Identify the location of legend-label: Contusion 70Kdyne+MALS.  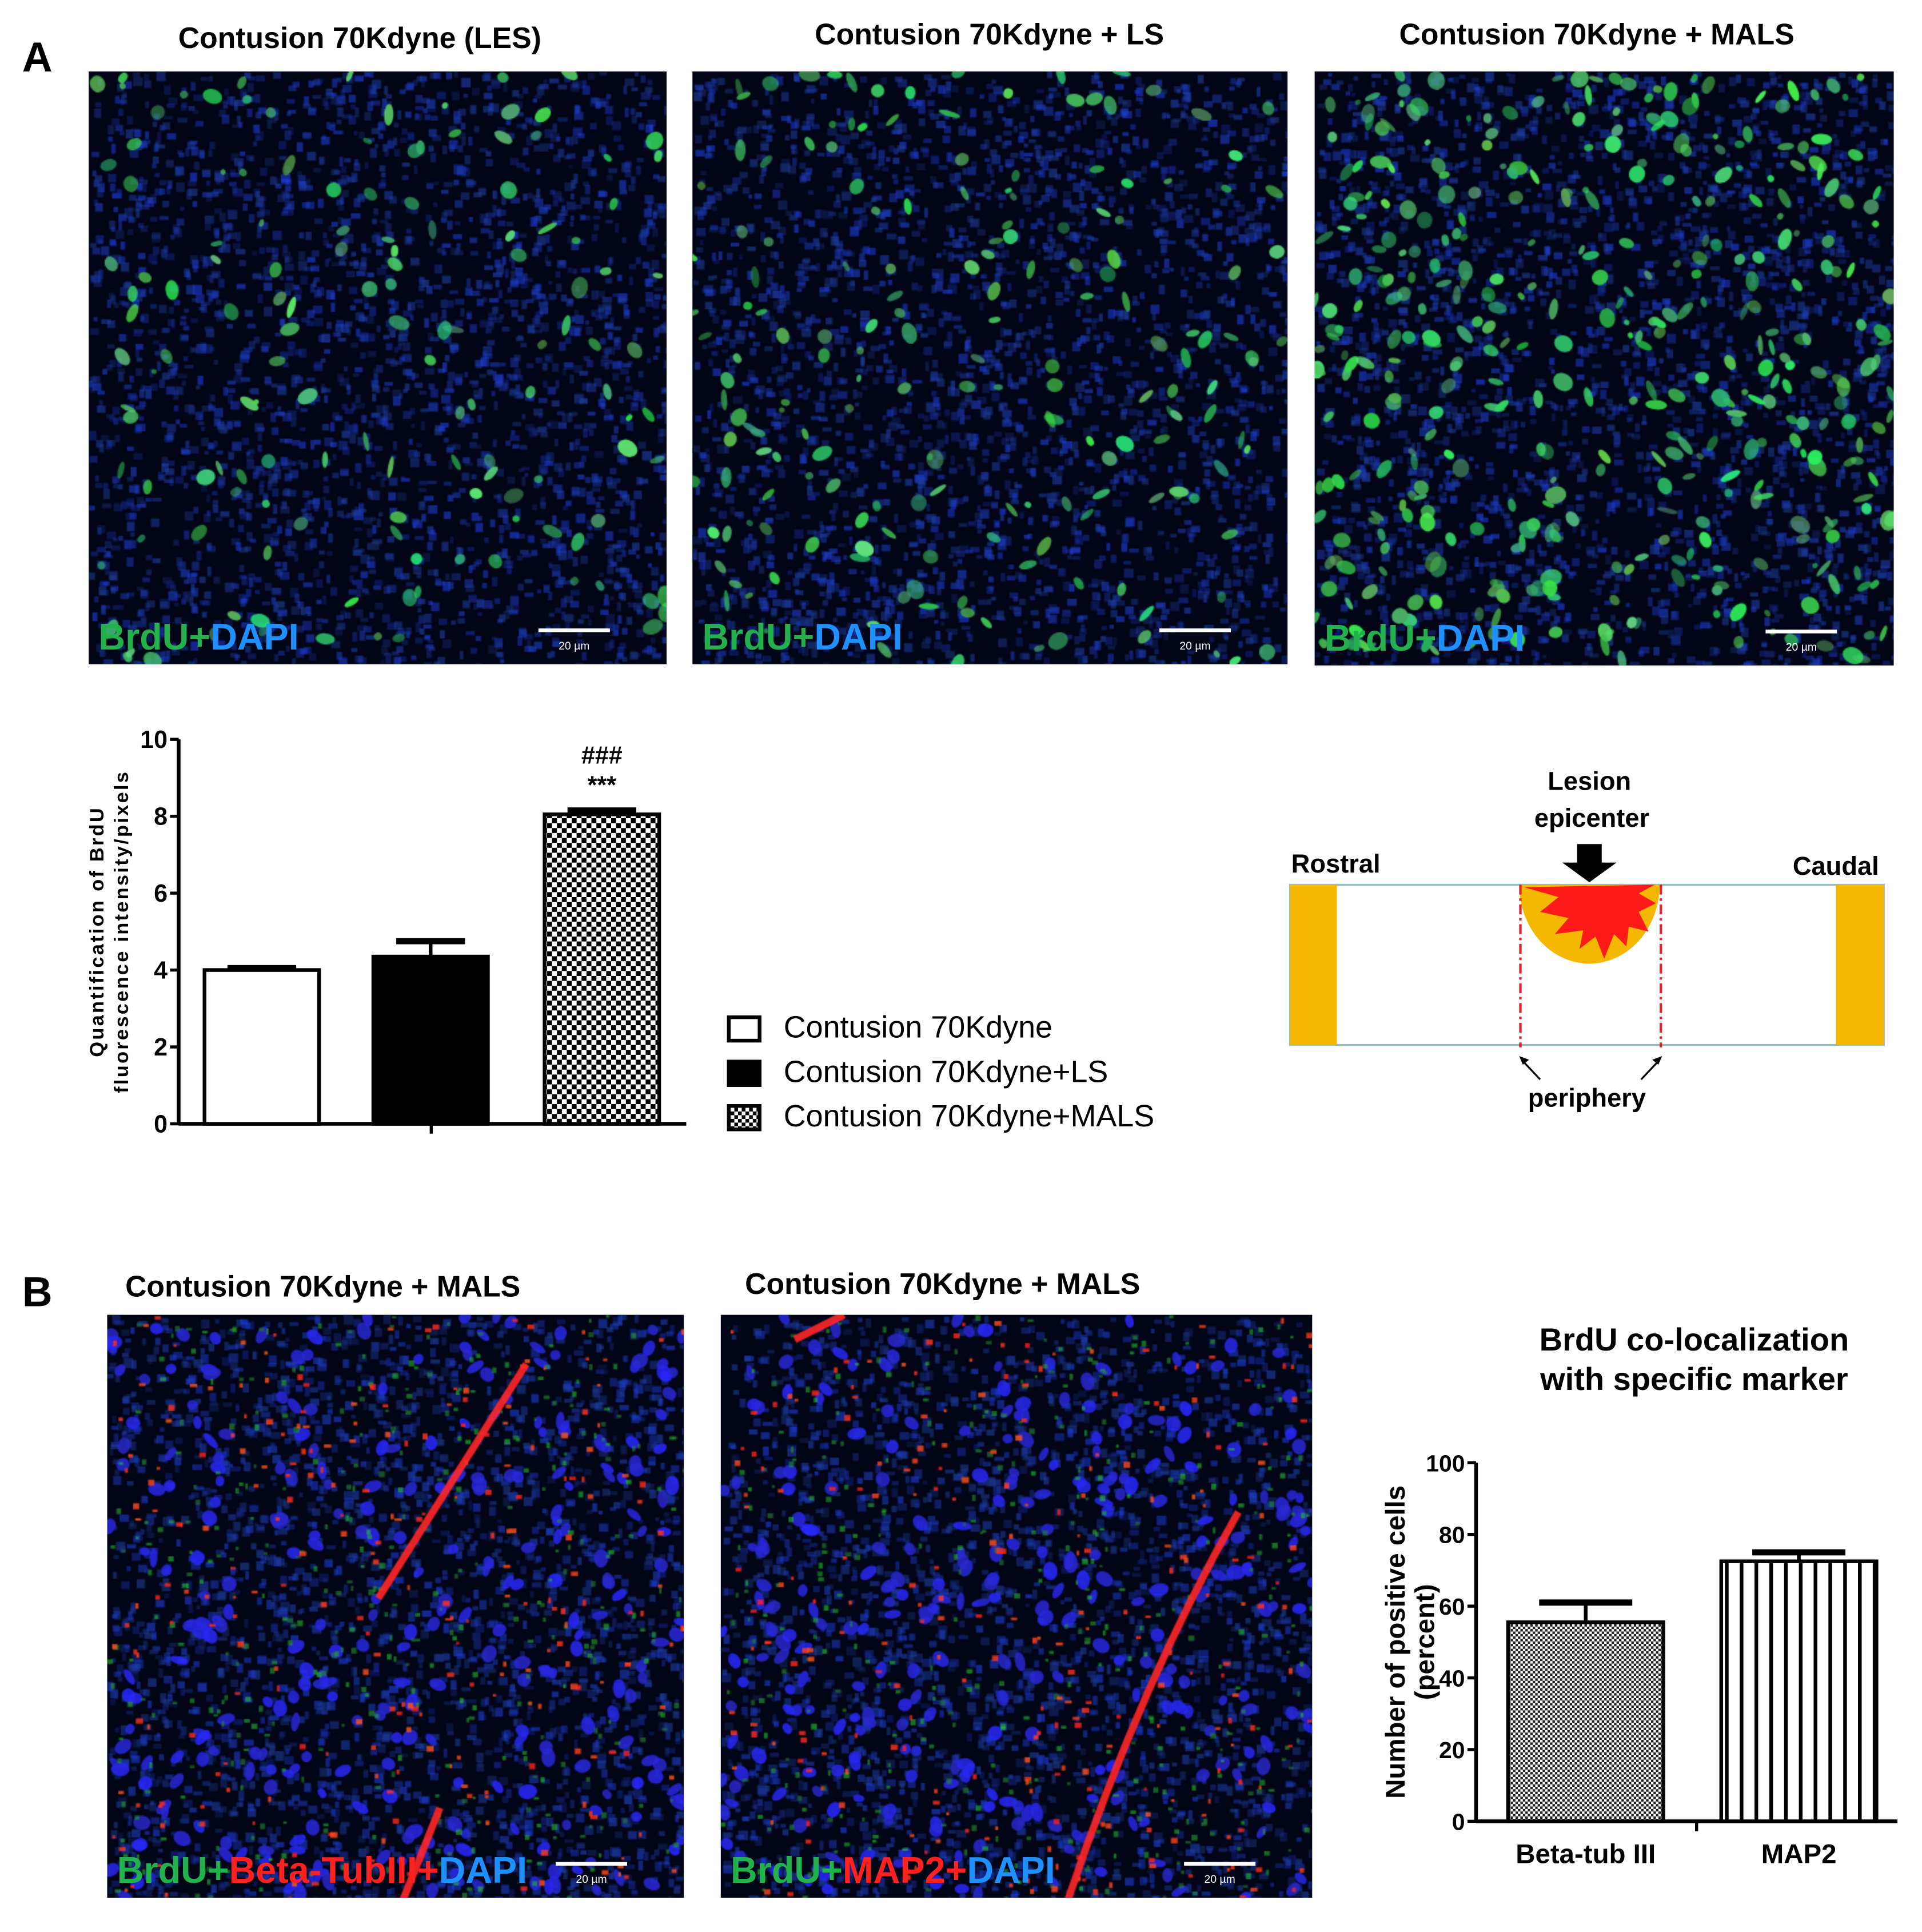
(969, 1116).